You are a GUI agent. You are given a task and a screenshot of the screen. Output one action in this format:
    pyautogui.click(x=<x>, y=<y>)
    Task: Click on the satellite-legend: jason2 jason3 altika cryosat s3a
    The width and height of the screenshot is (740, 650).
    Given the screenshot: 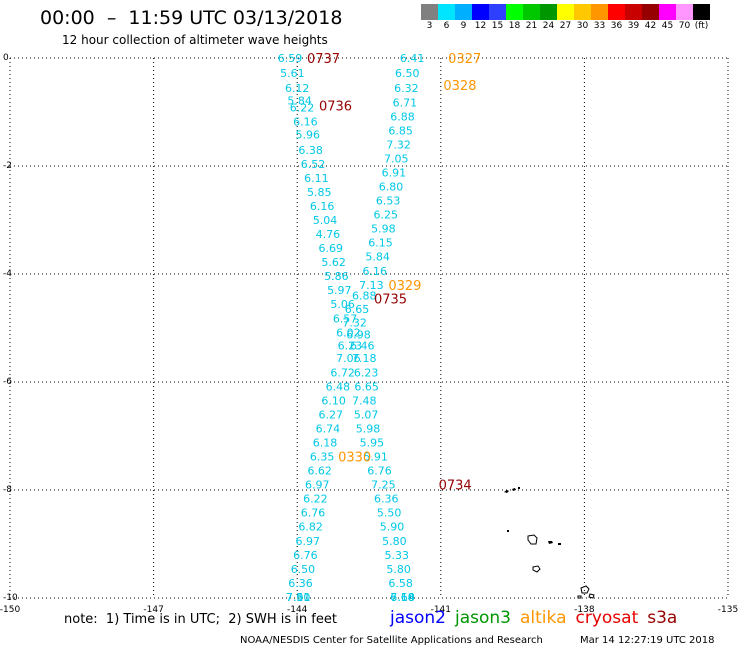 What is the action you would take?
    pyautogui.click(x=538, y=618)
    